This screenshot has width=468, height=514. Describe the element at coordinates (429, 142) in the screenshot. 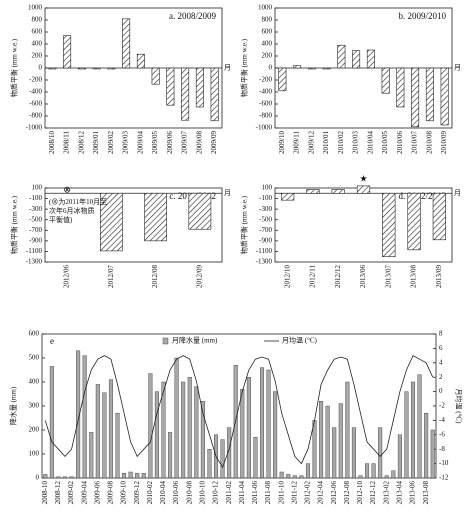

I see `x-tick-label: 2010/08` at that location.